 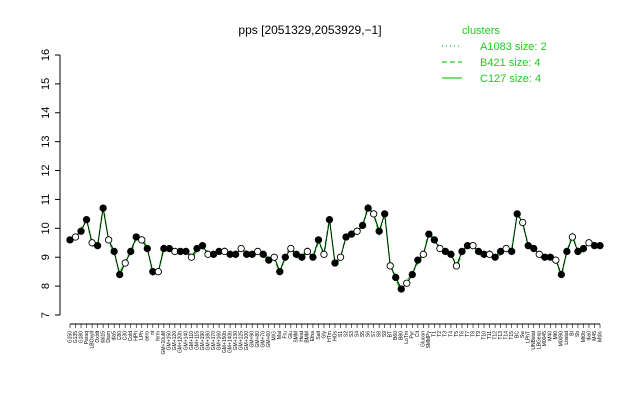 What do you see at coordinates (131, 336) in the screenshot?
I see `x-tick-label: Cold` at bounding box center [131, 336].